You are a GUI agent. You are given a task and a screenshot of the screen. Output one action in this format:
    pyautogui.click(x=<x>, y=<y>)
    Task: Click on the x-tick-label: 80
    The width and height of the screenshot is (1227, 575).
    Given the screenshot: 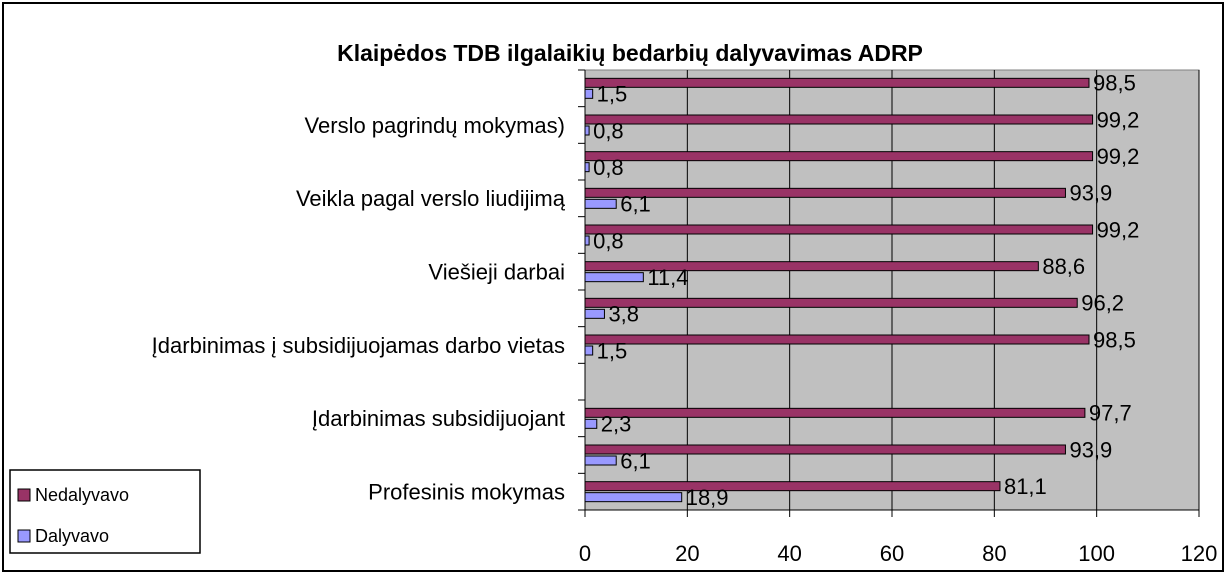 What is the action you would take?
    pyautogui.click(x=994, y=553)
    